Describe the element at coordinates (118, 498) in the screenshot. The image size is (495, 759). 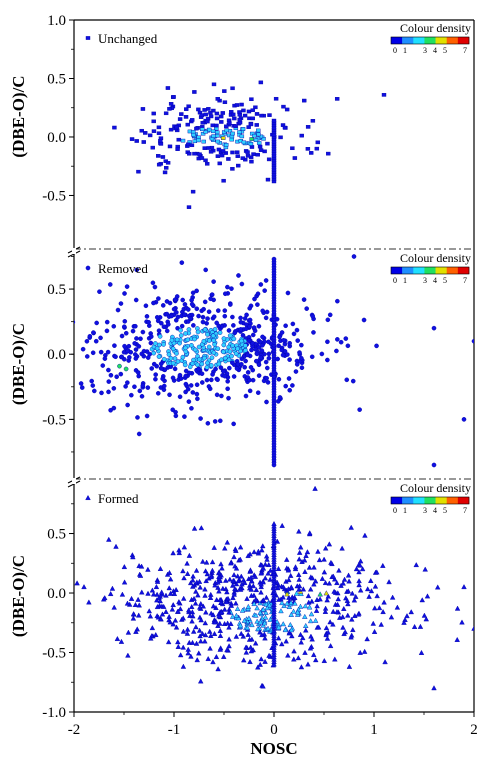
I see `legend-label: Formed` at that location.